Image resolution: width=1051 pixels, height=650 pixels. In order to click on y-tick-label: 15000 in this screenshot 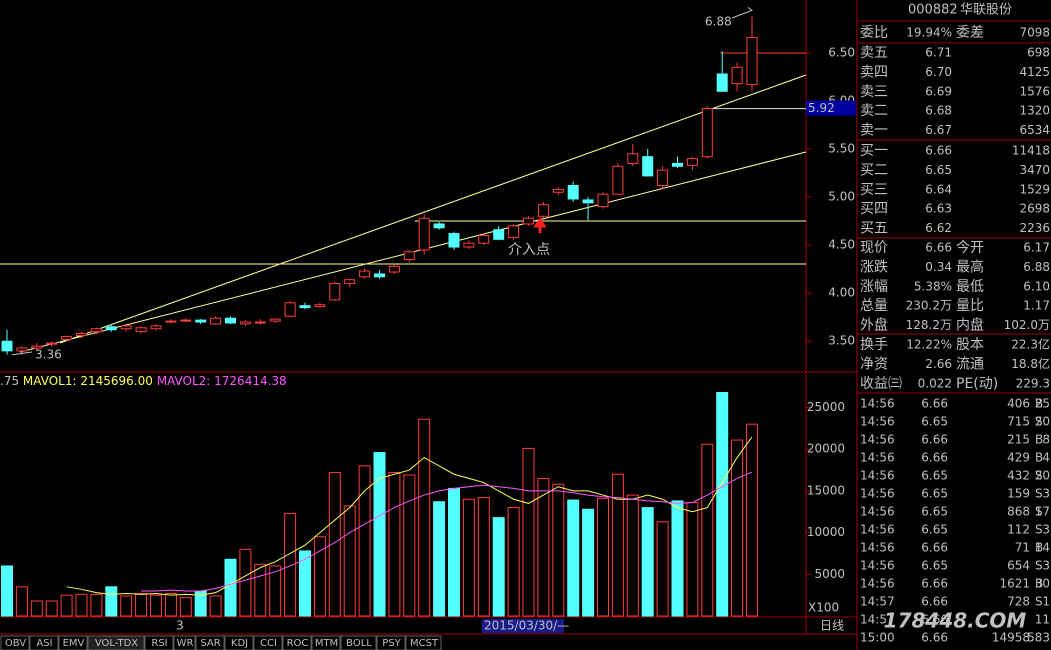, I will do `click(826, 490)`.